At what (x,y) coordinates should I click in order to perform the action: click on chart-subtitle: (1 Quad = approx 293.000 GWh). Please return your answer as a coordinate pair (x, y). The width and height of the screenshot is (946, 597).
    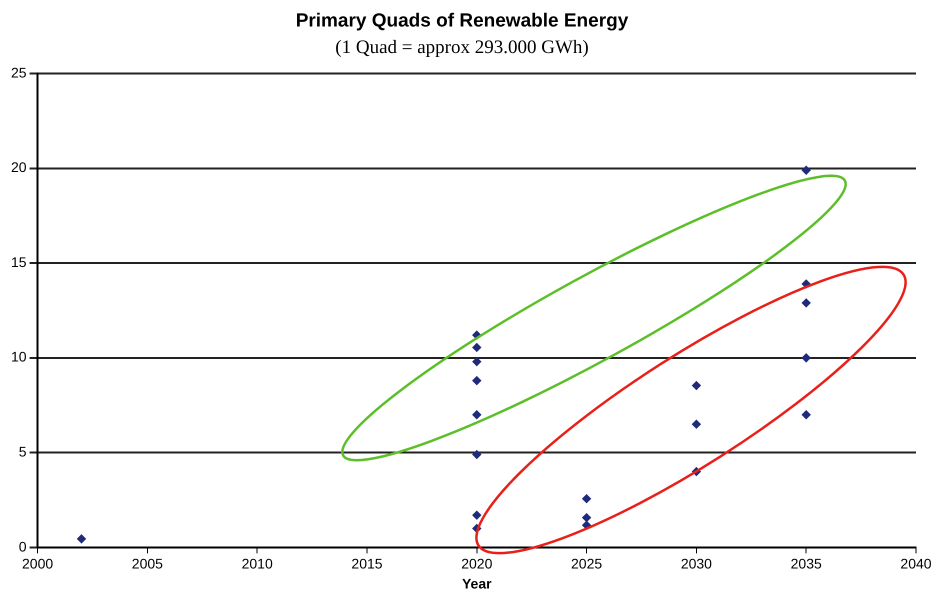
    Looking at the image, I should click on (462, 47).